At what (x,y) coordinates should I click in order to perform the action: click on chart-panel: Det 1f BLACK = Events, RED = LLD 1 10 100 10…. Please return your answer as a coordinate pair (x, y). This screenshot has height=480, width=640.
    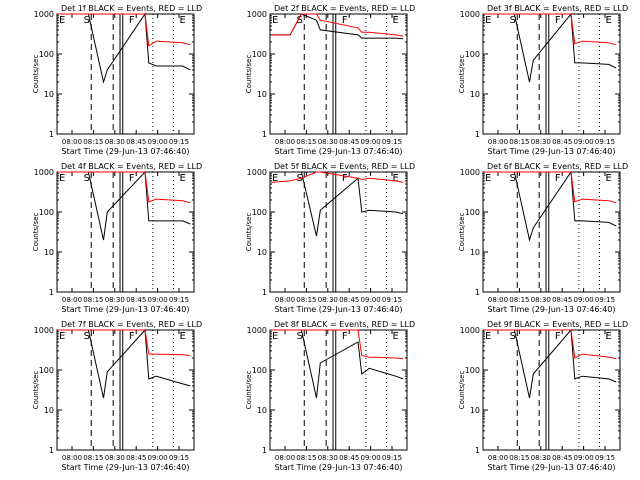
    Looking at the image, I should click on (117, 80).